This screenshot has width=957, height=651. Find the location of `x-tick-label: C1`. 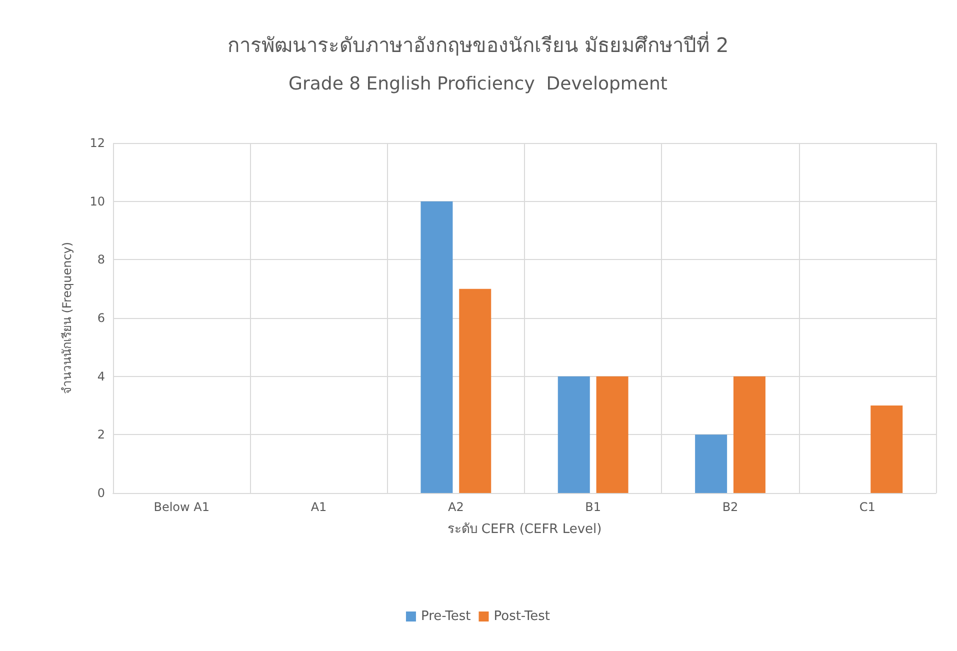

x-tick-label: C1 is located at coordinates (867, 507).